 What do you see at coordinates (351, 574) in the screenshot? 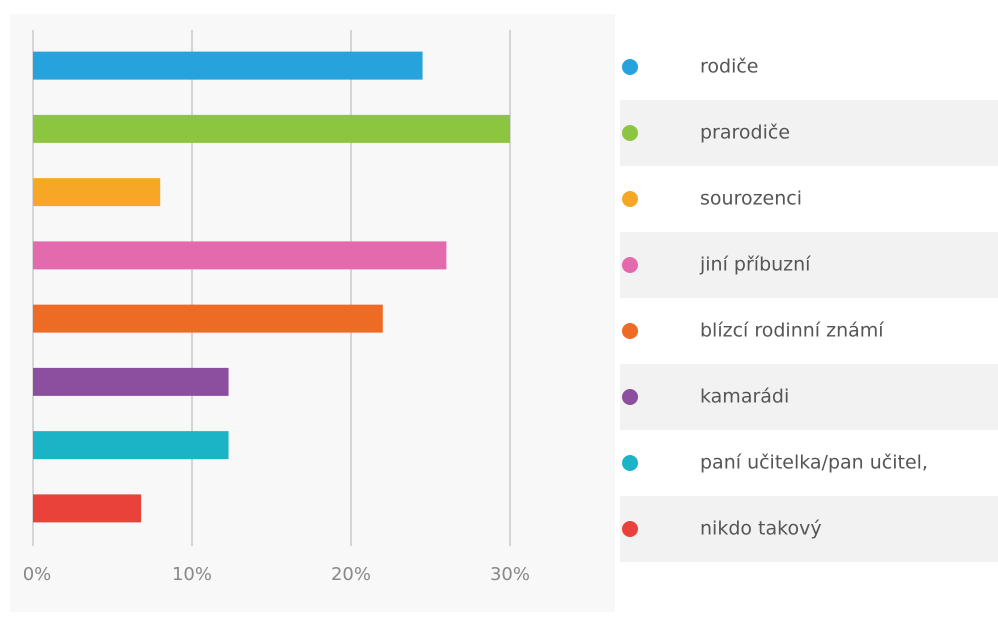
I see `x-tick-label: 20%` at bounding box center [351, 574].